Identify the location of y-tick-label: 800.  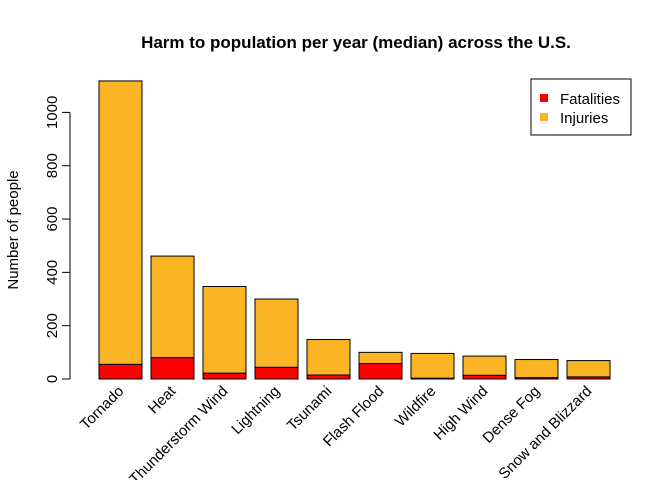
(52, 165).